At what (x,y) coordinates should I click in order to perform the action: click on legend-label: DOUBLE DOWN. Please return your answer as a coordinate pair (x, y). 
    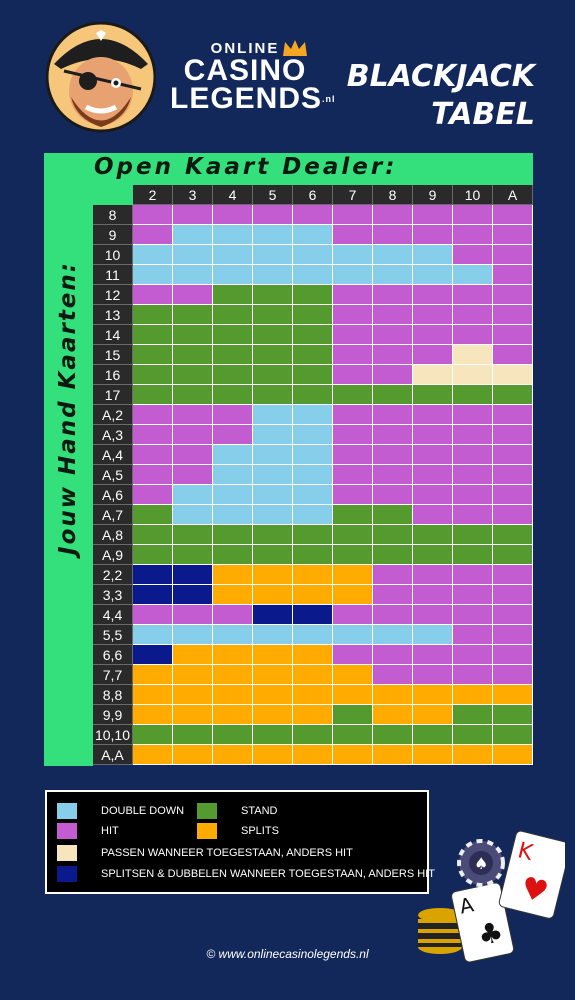
    Looking at the image, I should click on (143, 811).